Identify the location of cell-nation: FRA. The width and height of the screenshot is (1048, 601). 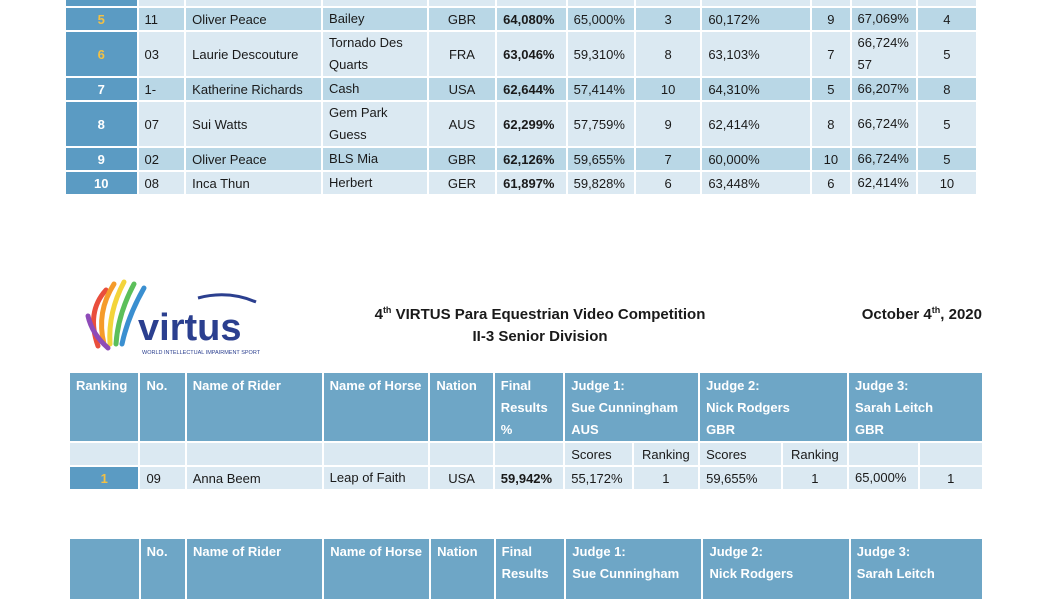
(462, 54).